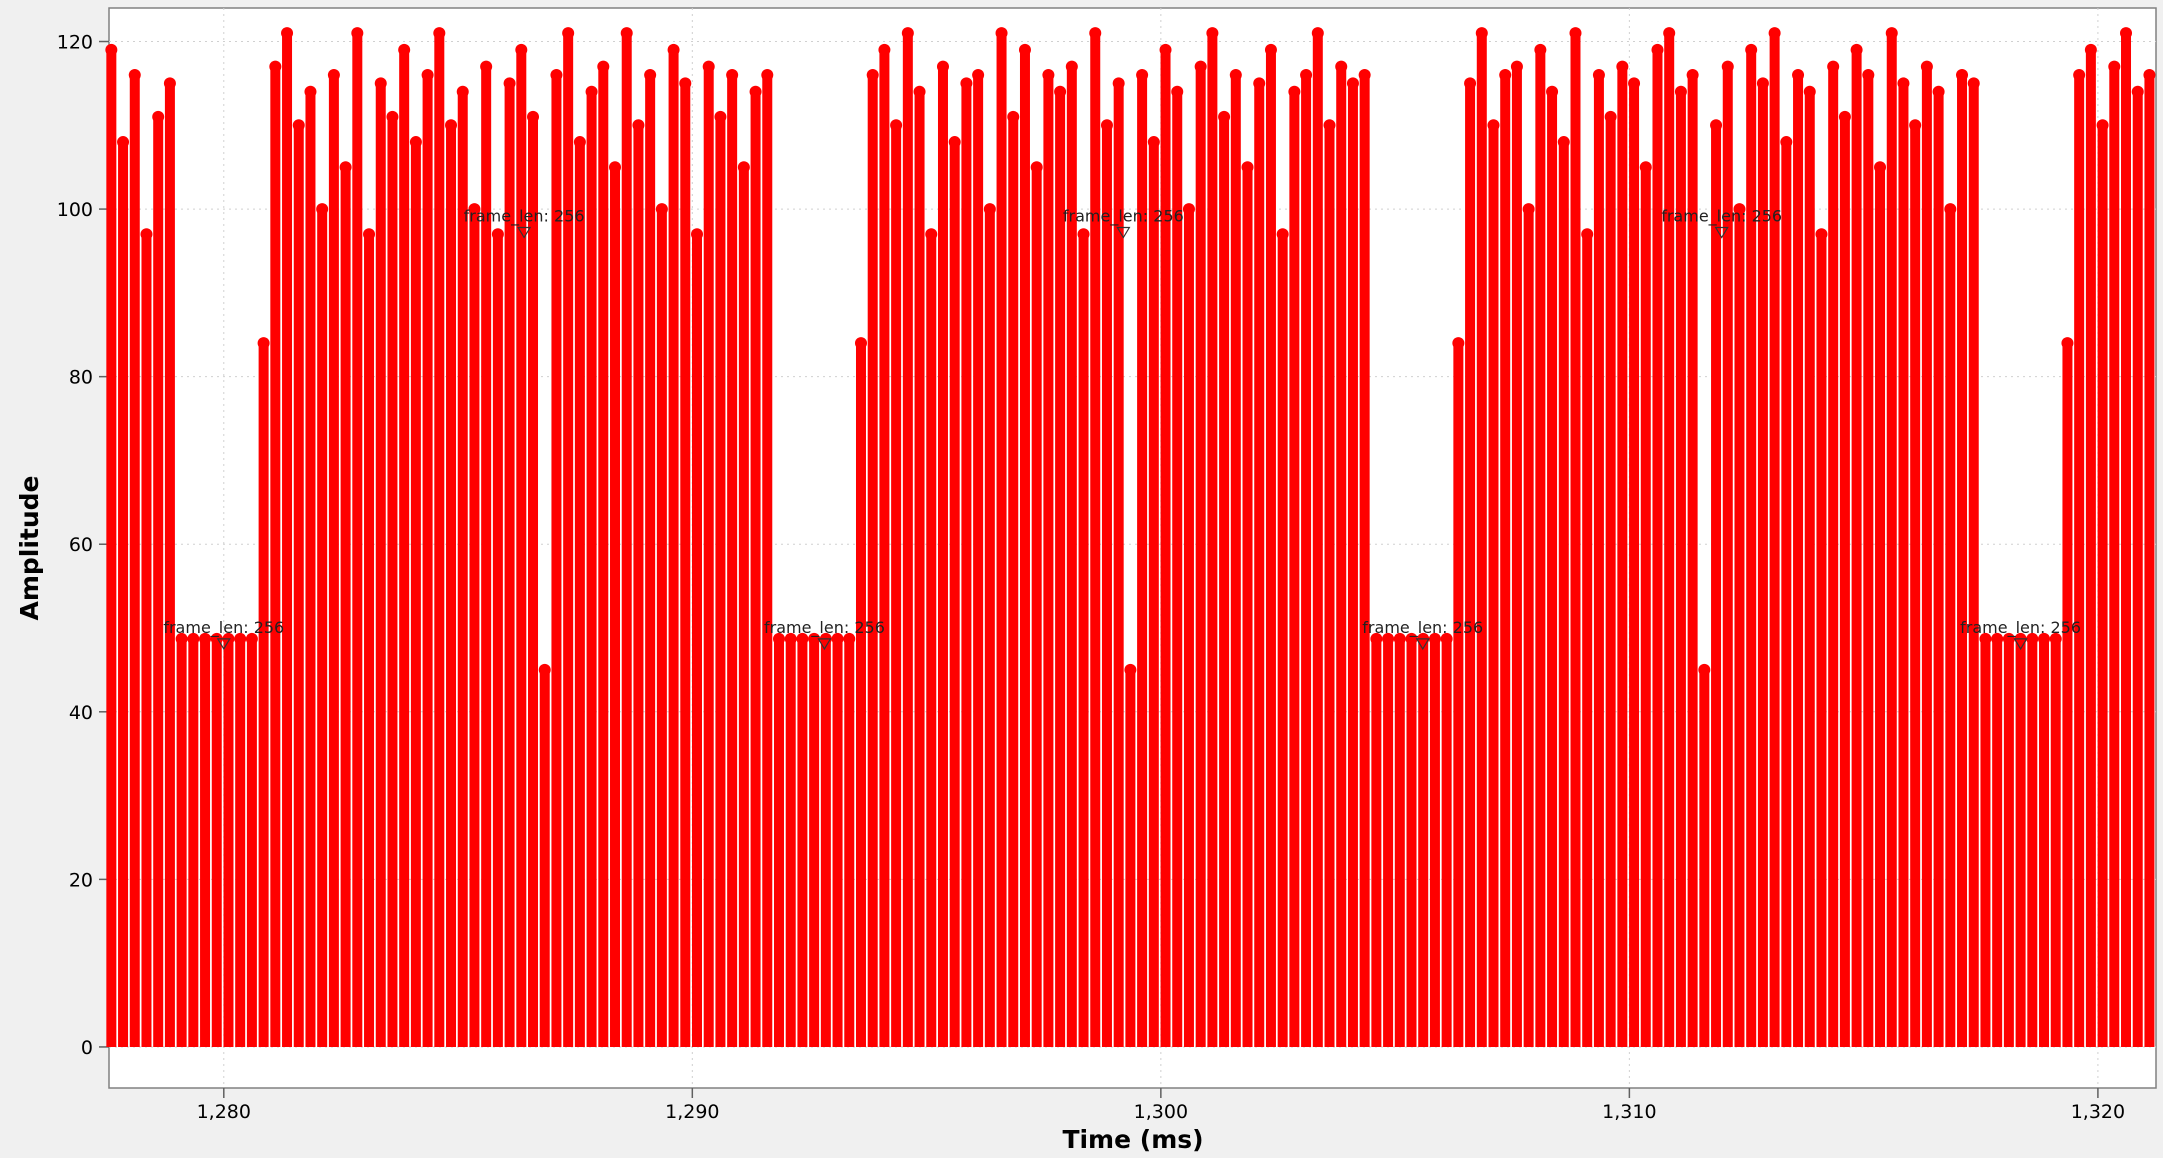 The width and height of the screenshot is (2163, 1158). What do you see at coordinates (692, 1112) in the screenshot?
I see `x-tick-label: 1,290` at bounding box center [692, 1112].